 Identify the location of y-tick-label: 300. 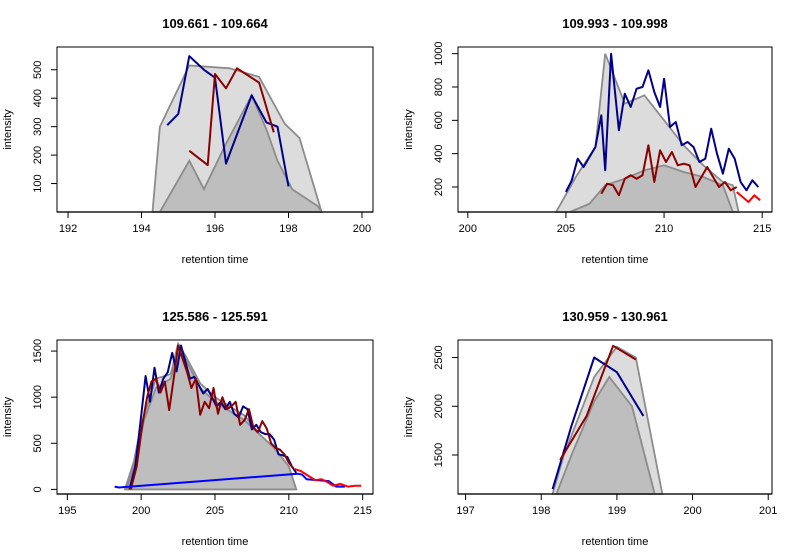
(38, 126).